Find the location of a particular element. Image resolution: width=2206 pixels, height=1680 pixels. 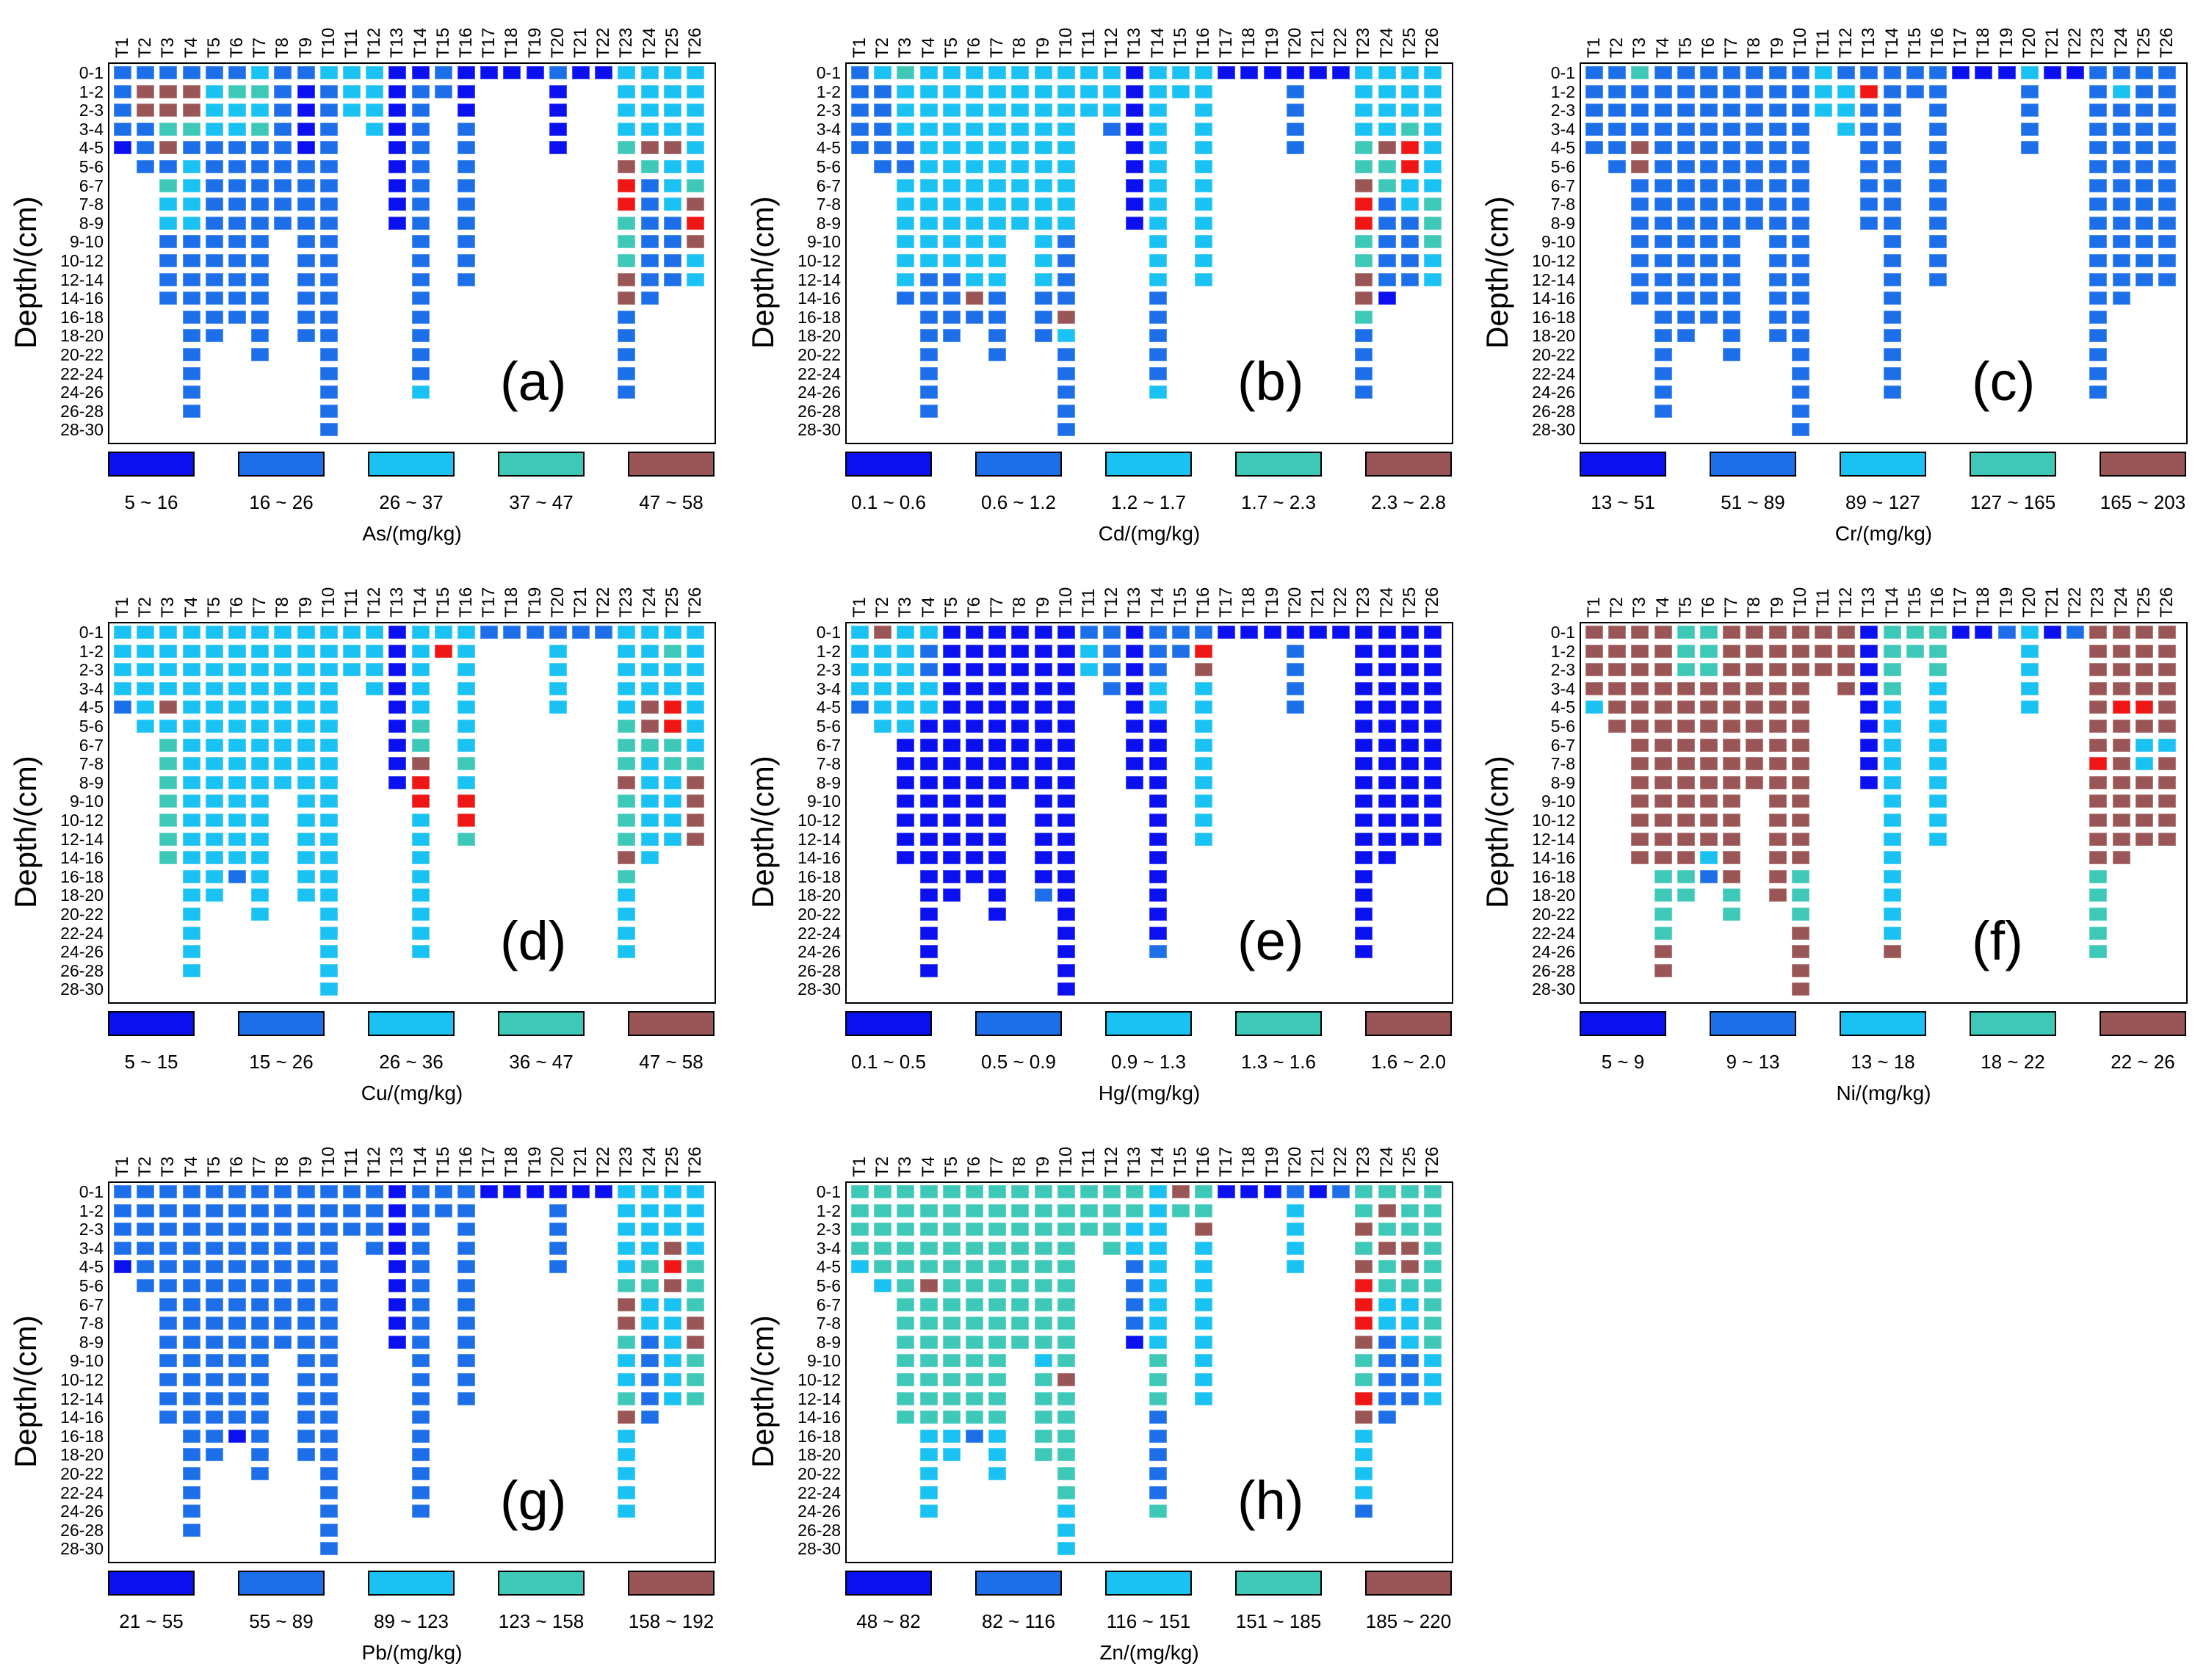

column-label: T14 is located at coordinates (420, 602).